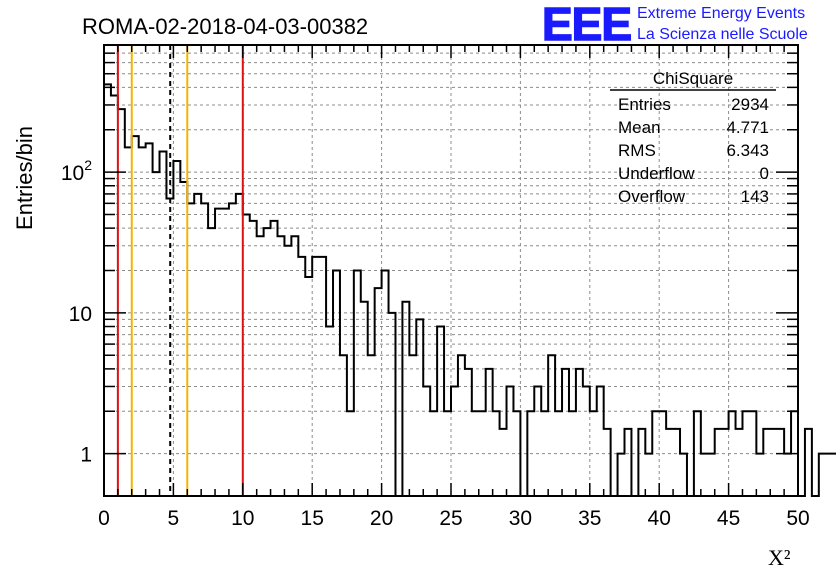 This screenshot has width=836, height=572. What do you see at coordinates (76, 171) in the screenshot?
I see `y-tick-label: 102` at bounding box center [76, 171].